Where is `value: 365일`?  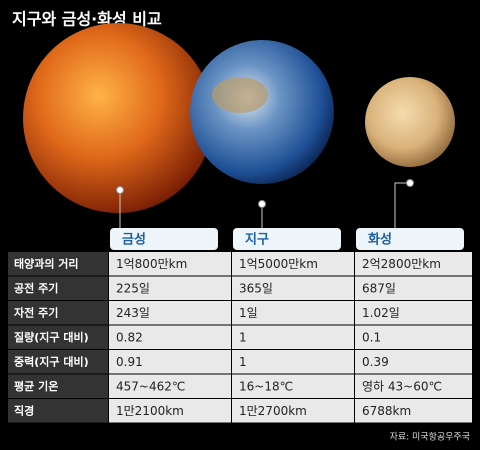 value: 365일 is located at coordinates (256, 288).